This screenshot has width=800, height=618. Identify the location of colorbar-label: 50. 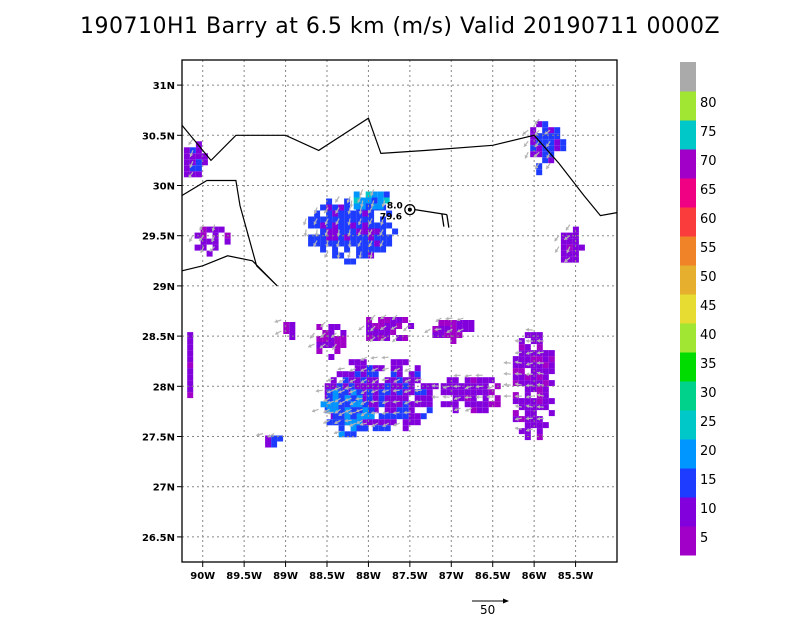
(708, 277).